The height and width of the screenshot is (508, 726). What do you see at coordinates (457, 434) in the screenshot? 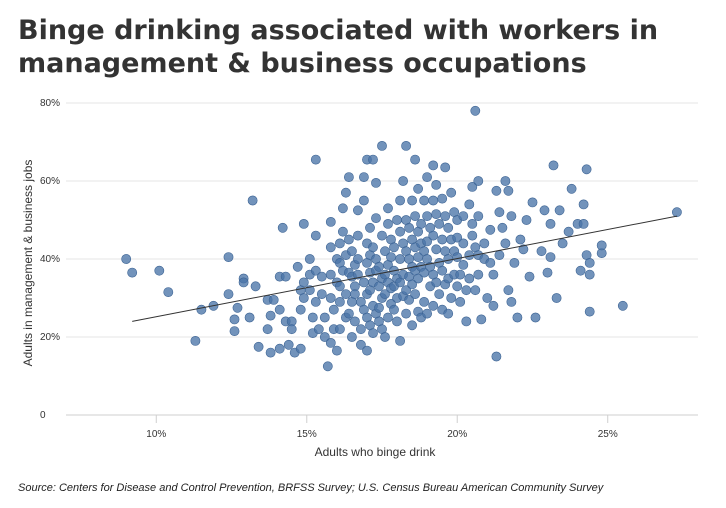
I see `x-tick-label: 20%` at bounding box center [457, 434].